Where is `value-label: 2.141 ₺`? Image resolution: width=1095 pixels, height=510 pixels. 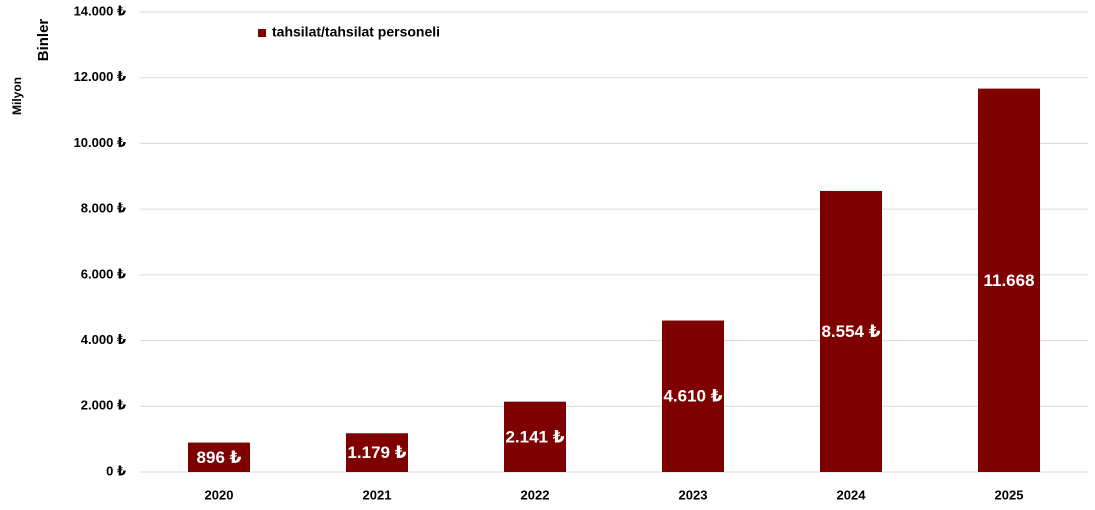 value-label: 2.141 ₺ is located at coordinates (534, 436).